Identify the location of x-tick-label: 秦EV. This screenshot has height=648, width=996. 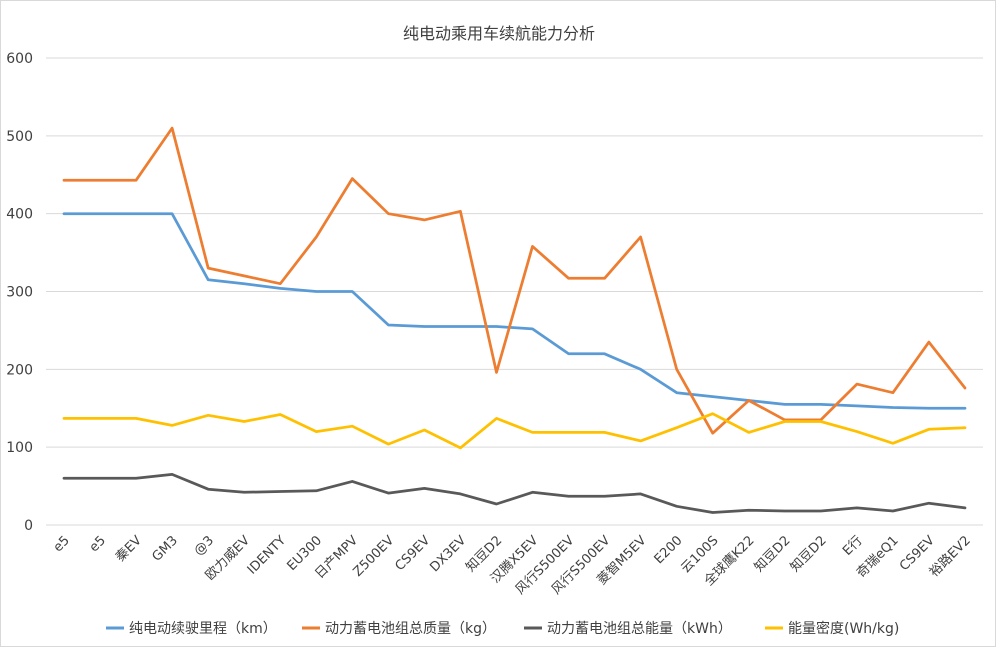
(129, 549).